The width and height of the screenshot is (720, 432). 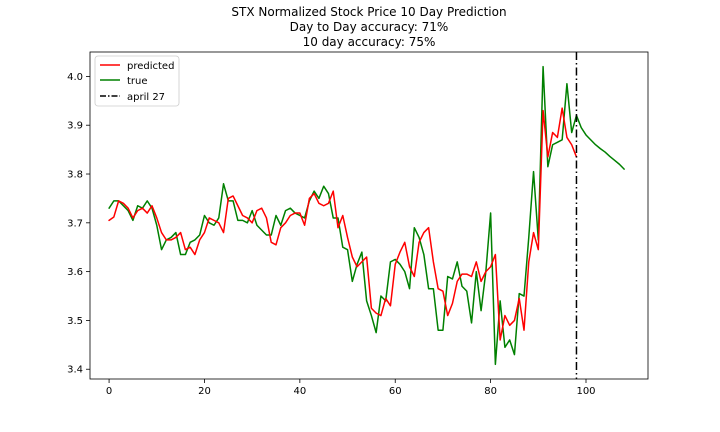 What do you see at coordinates (395, 391) in the screenshot?
I see `x-tick-label-60: 60` at bounding box center [395, 391].